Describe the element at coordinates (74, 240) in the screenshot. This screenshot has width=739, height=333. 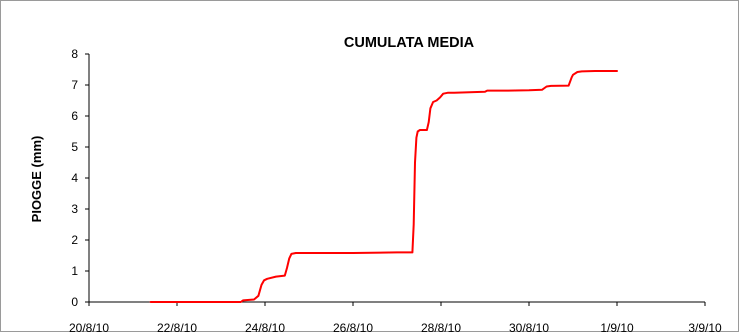
I see `y-tick-label: 2` at that location.